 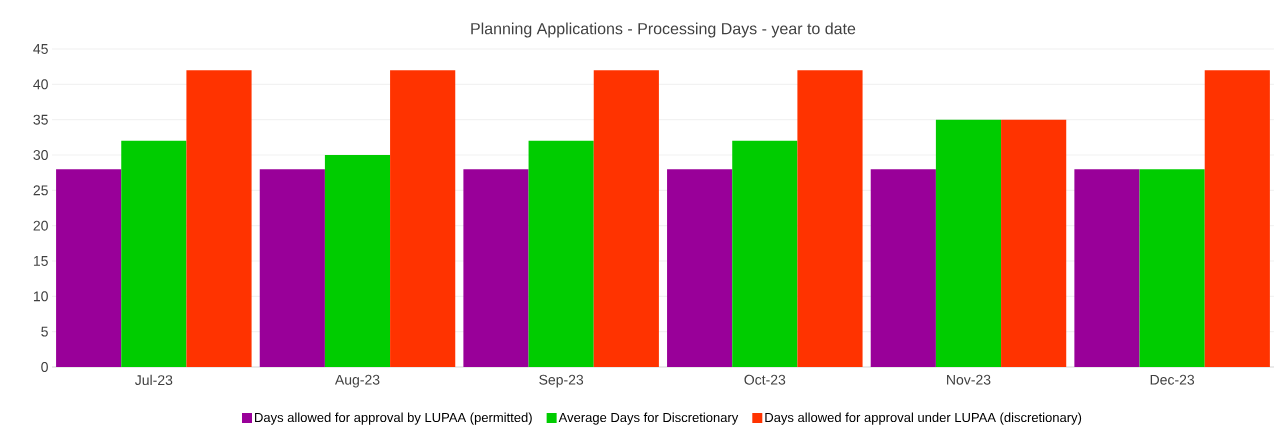 I want to click on y-tick-label: 15, so click(x=40, y=261).